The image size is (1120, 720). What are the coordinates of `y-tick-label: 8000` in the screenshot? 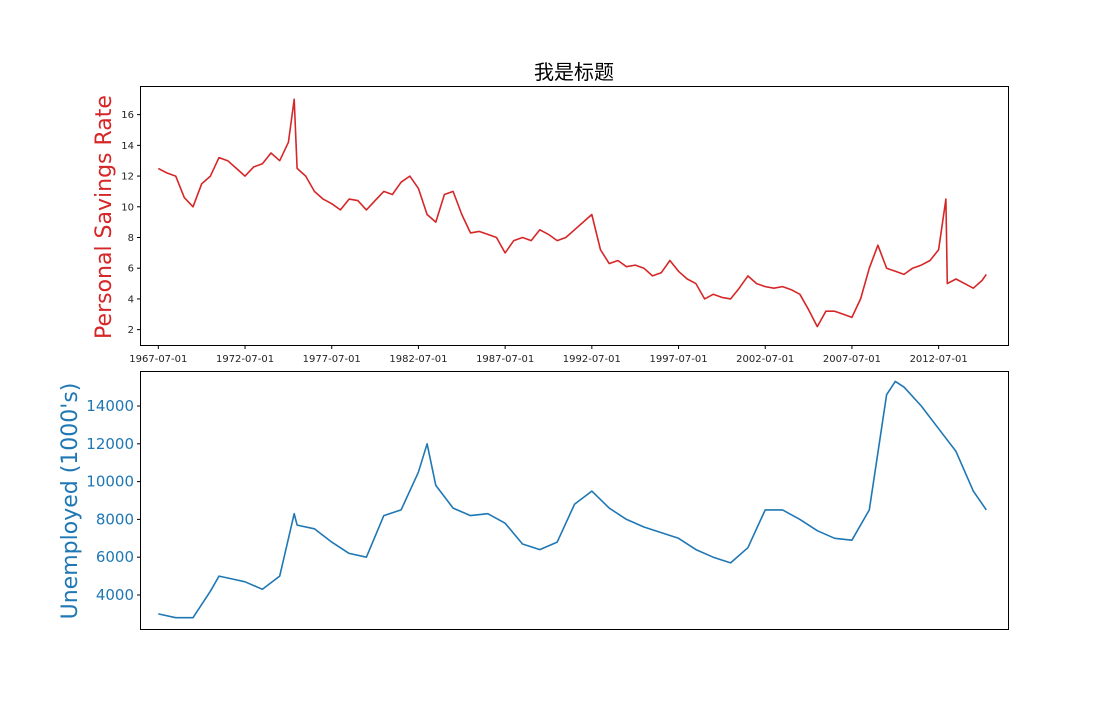 It's located at (115, 519).